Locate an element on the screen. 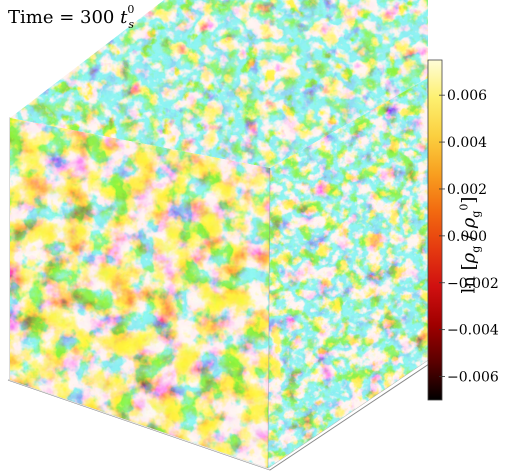 The image size is (520, 471). title-subscript: s is located at coordinates (131, 24).